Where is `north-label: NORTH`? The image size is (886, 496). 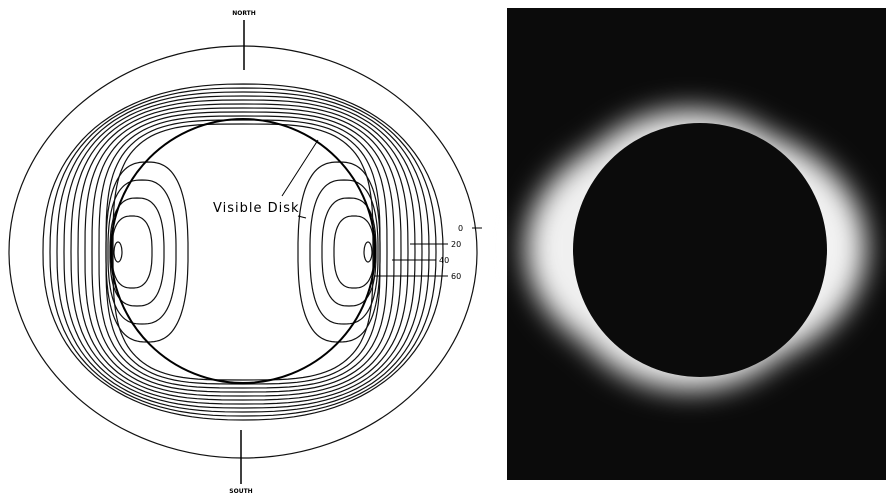
north-label: NORTH is located at coordinates (244, 13).